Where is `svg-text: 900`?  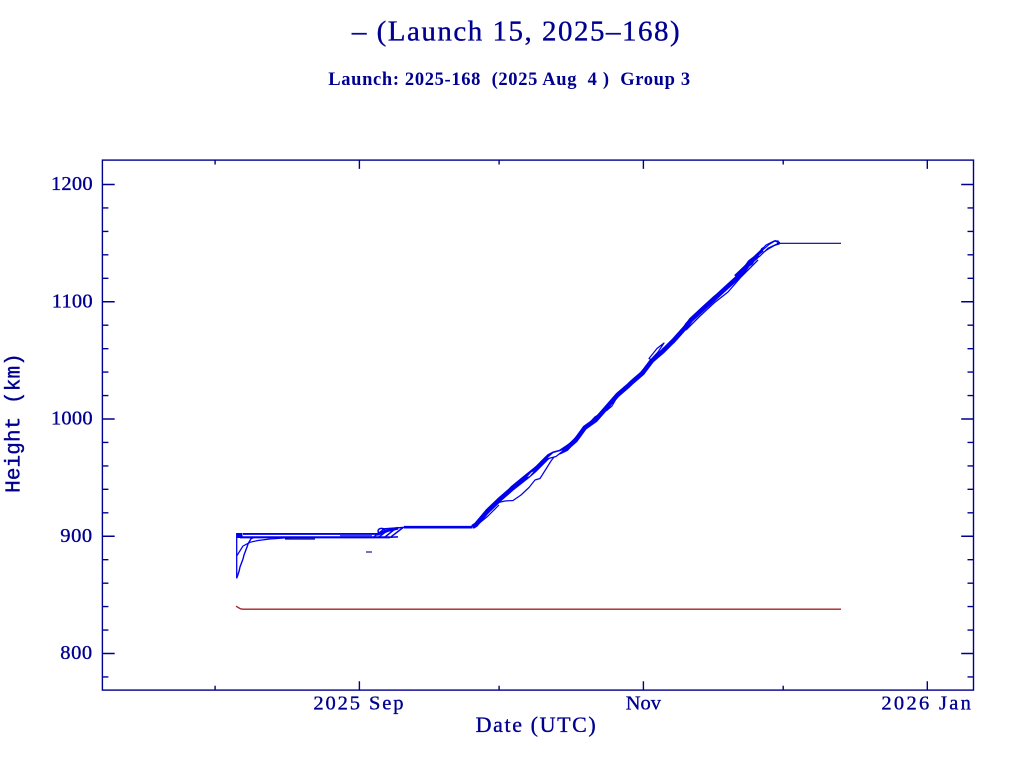
svg-text: 900 is located at coordinates (76, 536).